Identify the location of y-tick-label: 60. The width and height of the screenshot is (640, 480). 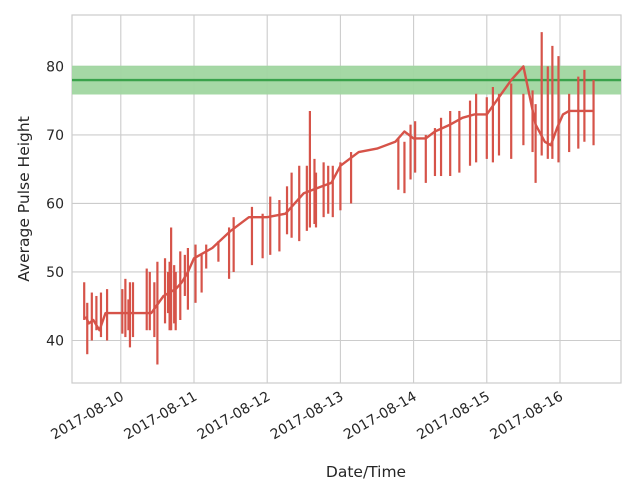
(55, 204).